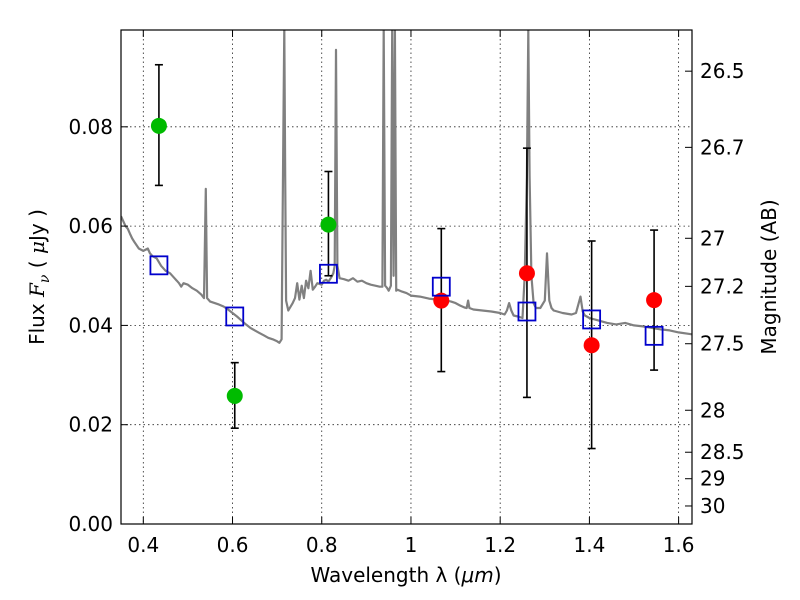  I want to click on y-tick-label: 0.00, so click(90, 524).